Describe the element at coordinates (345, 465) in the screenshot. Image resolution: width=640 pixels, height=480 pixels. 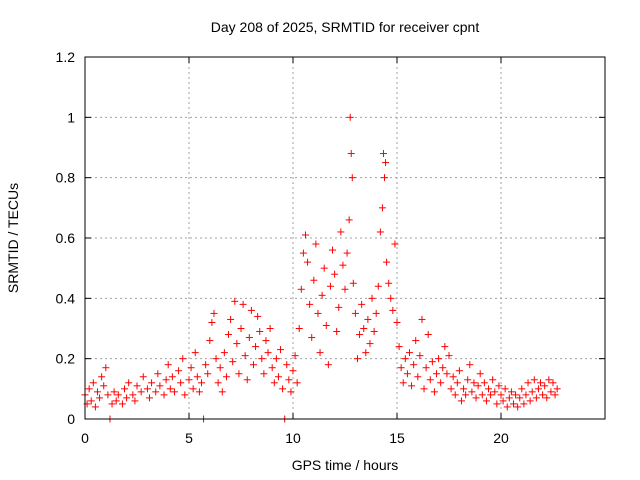
I see `x-axis-label: GPS time / hours` at that location.